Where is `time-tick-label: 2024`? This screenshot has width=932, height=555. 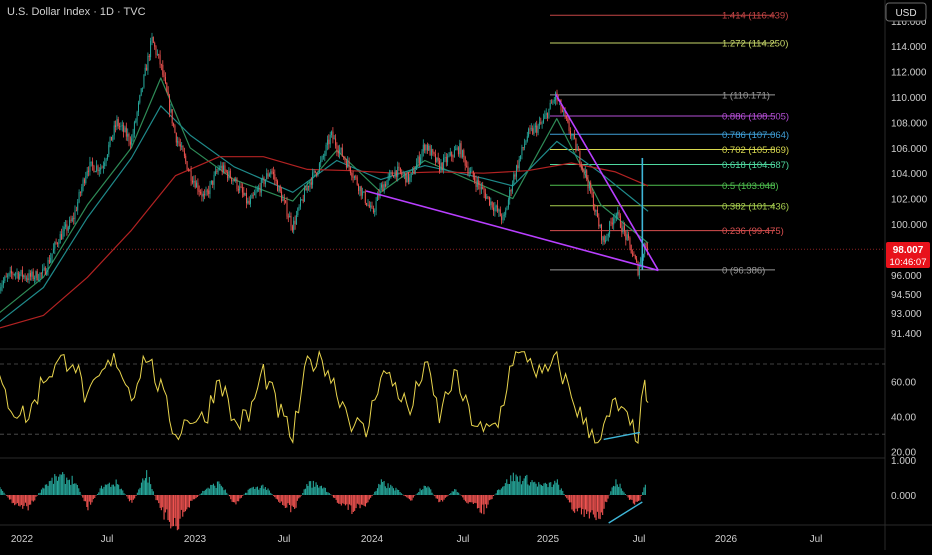
time-tick-label: 2024 is located at coordinates (372, 539).